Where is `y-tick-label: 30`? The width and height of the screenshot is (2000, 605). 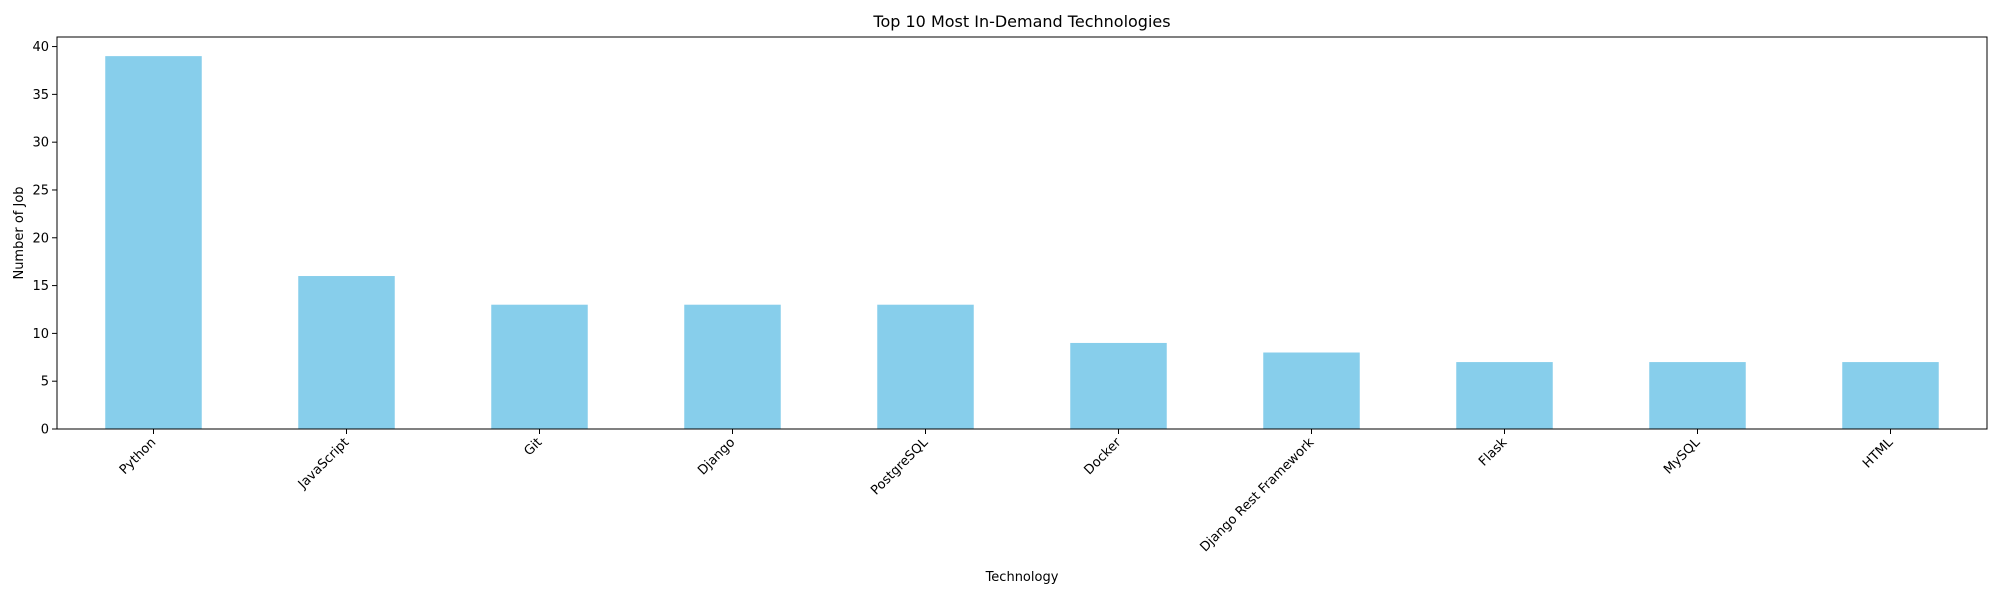
y-tick-label: 30 is located at coordinates (40, 143).